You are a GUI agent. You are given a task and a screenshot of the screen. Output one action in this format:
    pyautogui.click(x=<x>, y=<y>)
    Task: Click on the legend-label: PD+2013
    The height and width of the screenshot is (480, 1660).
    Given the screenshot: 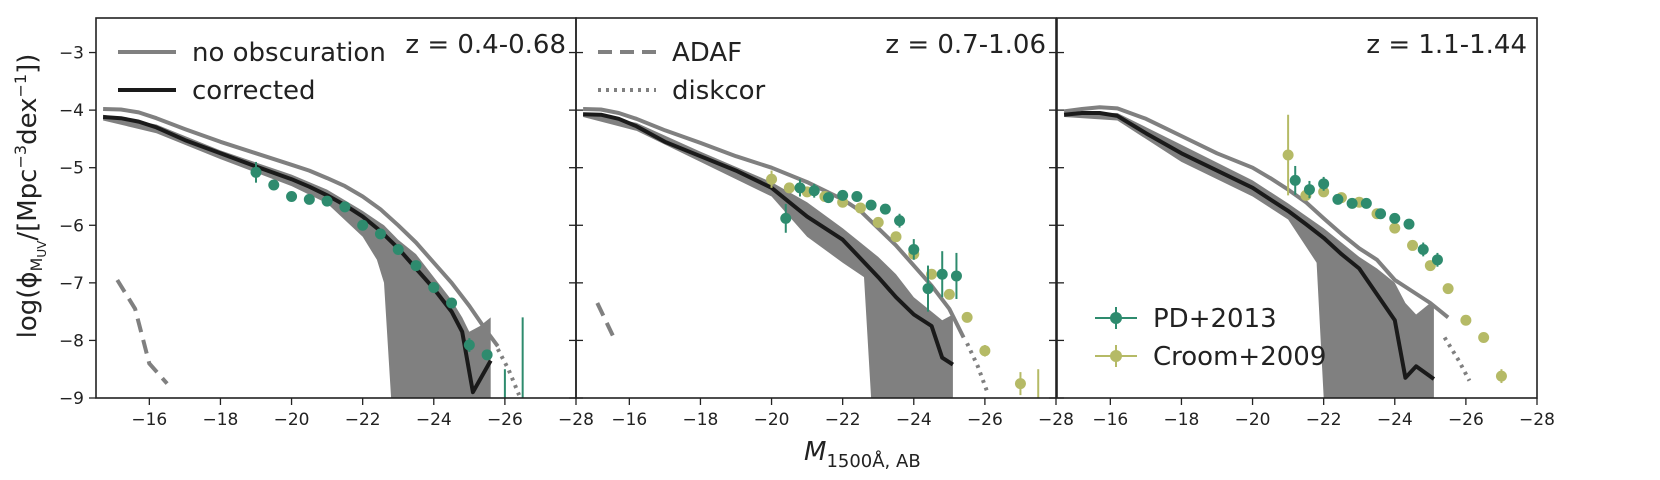 What is the action you would take?
    pyautogui.click(x=1215, y=319)
    